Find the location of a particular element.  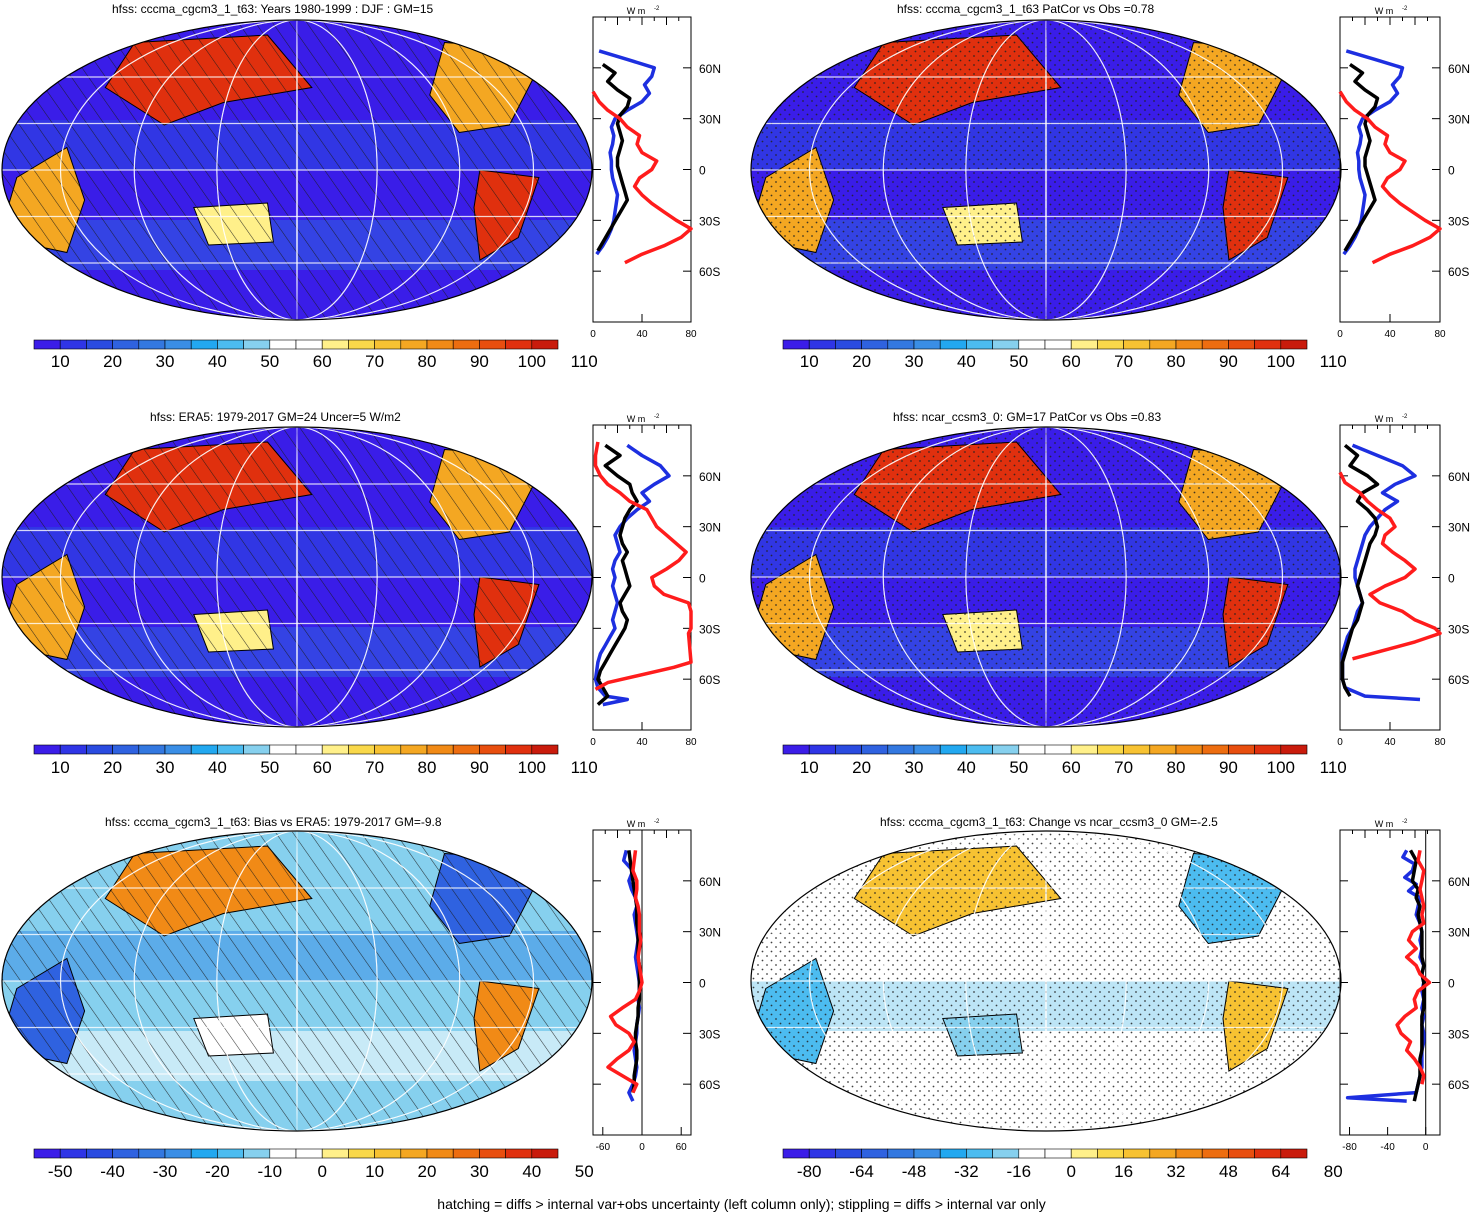

profile-lat-label: 30S is located at coordinates (1458, 629).